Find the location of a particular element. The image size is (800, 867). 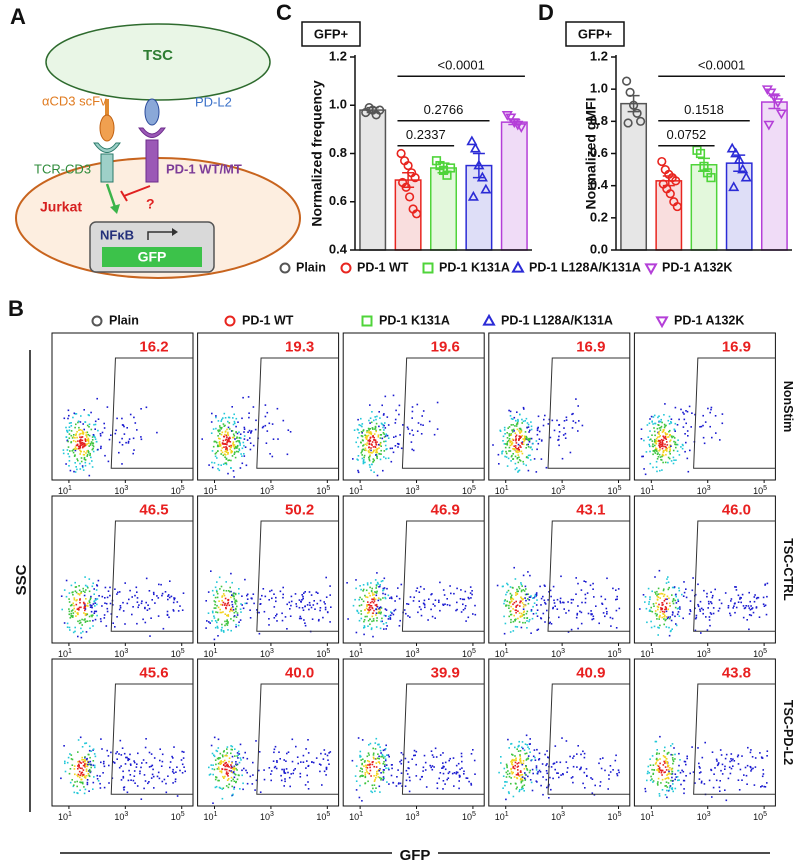

ligand is located at coordinates (152, 112).